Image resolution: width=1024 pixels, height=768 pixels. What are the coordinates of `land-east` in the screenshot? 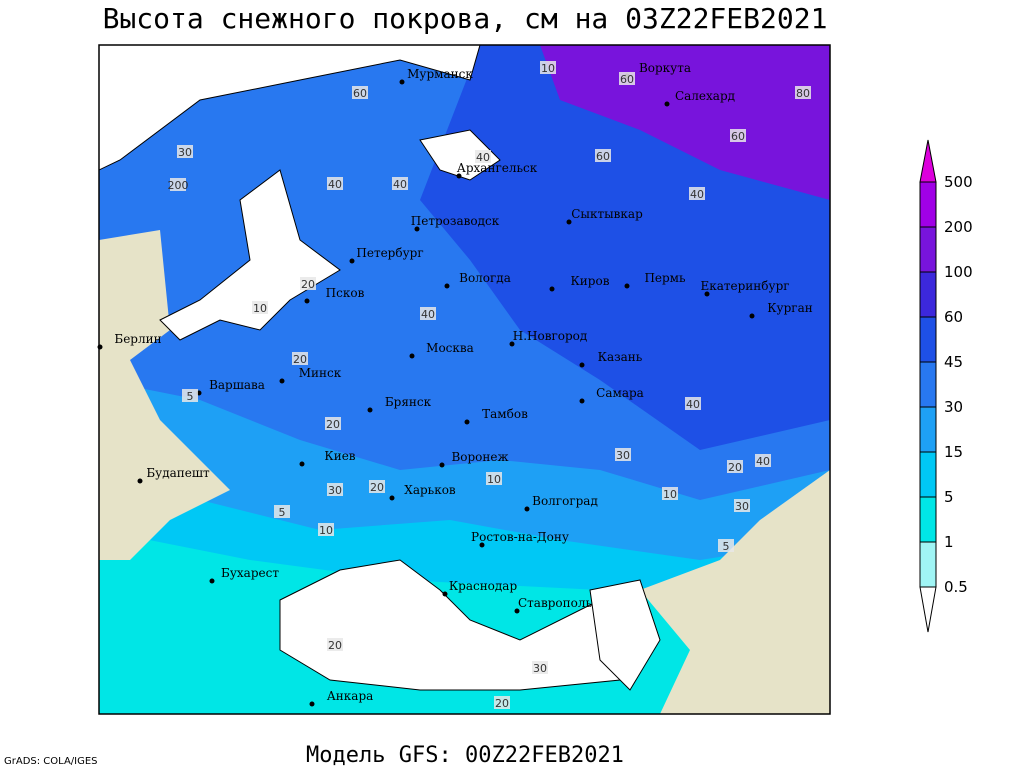 It's located at (735, 592).